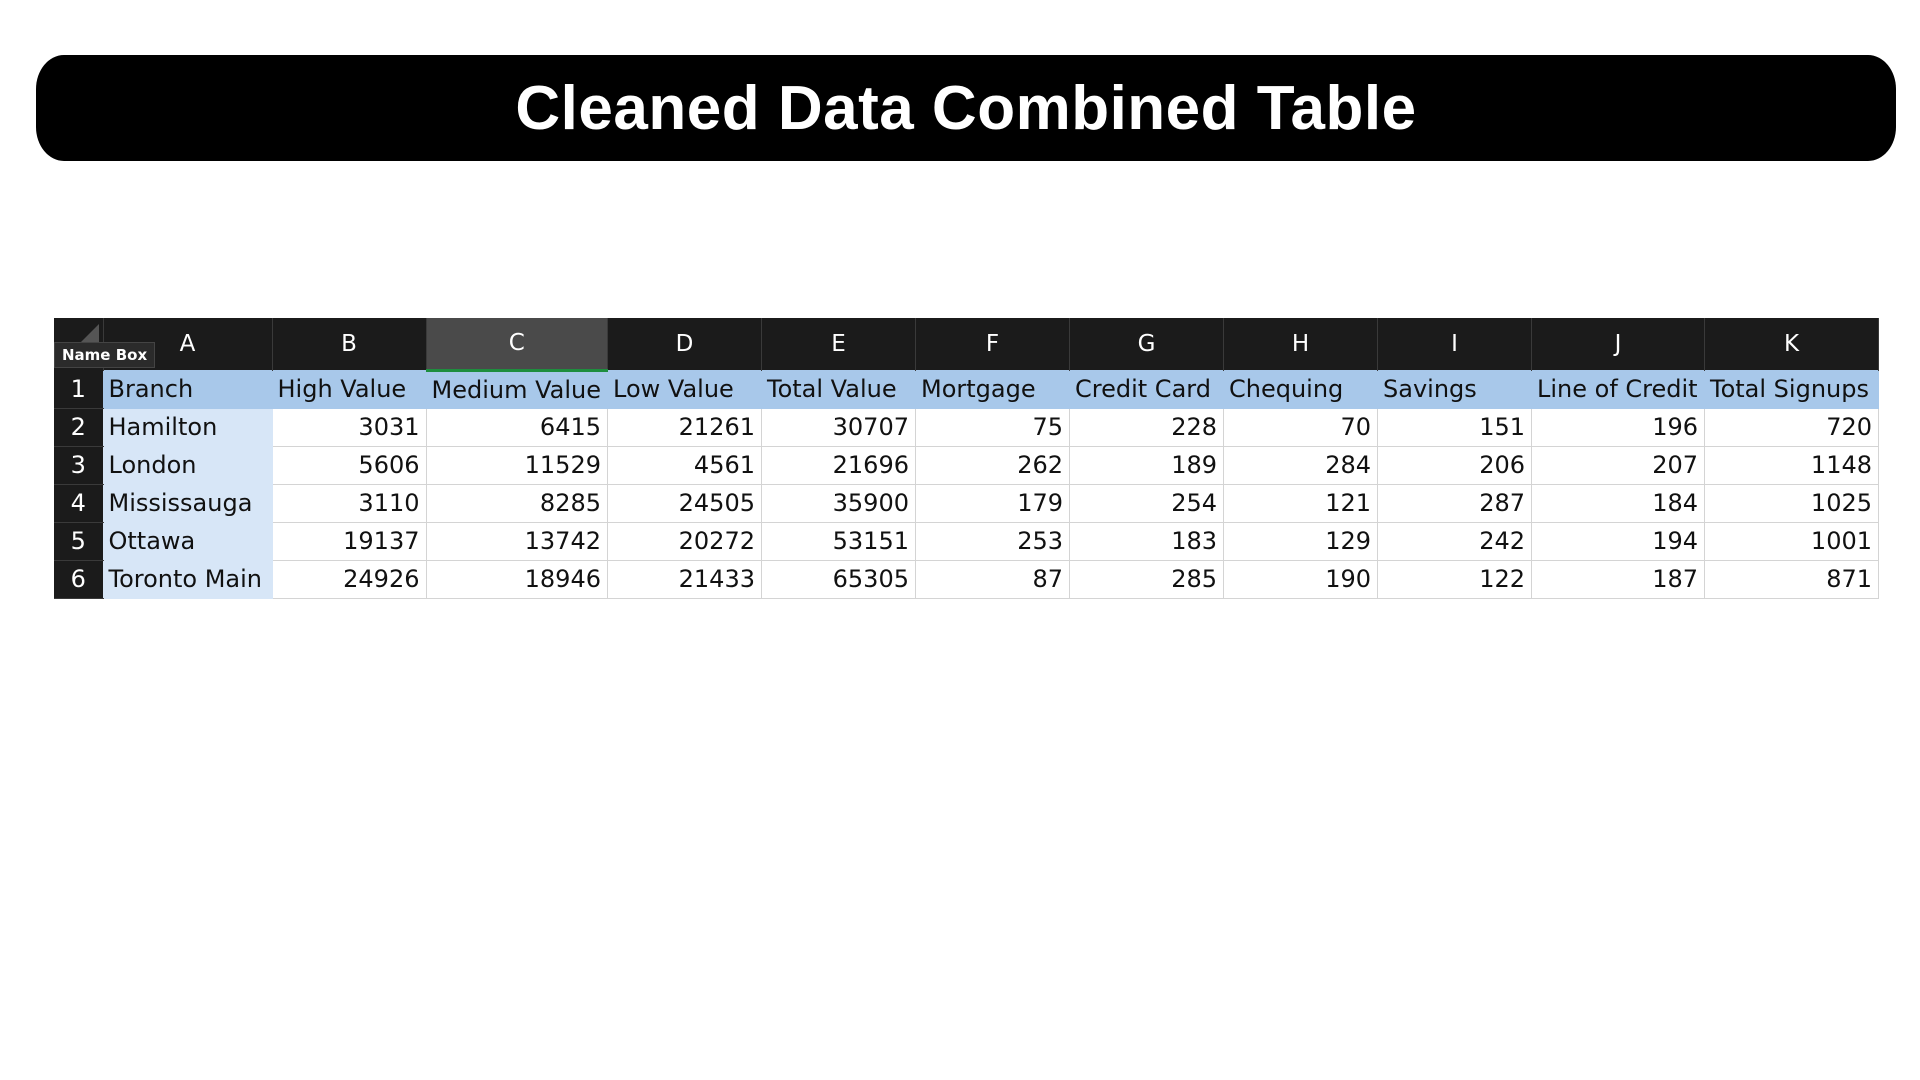 This screenshot has width=1920, height=1080. Describe the element at coordinates (1791, 389) in the screenshot. I see `header-cell-total-signups: Total Signups` at that location.